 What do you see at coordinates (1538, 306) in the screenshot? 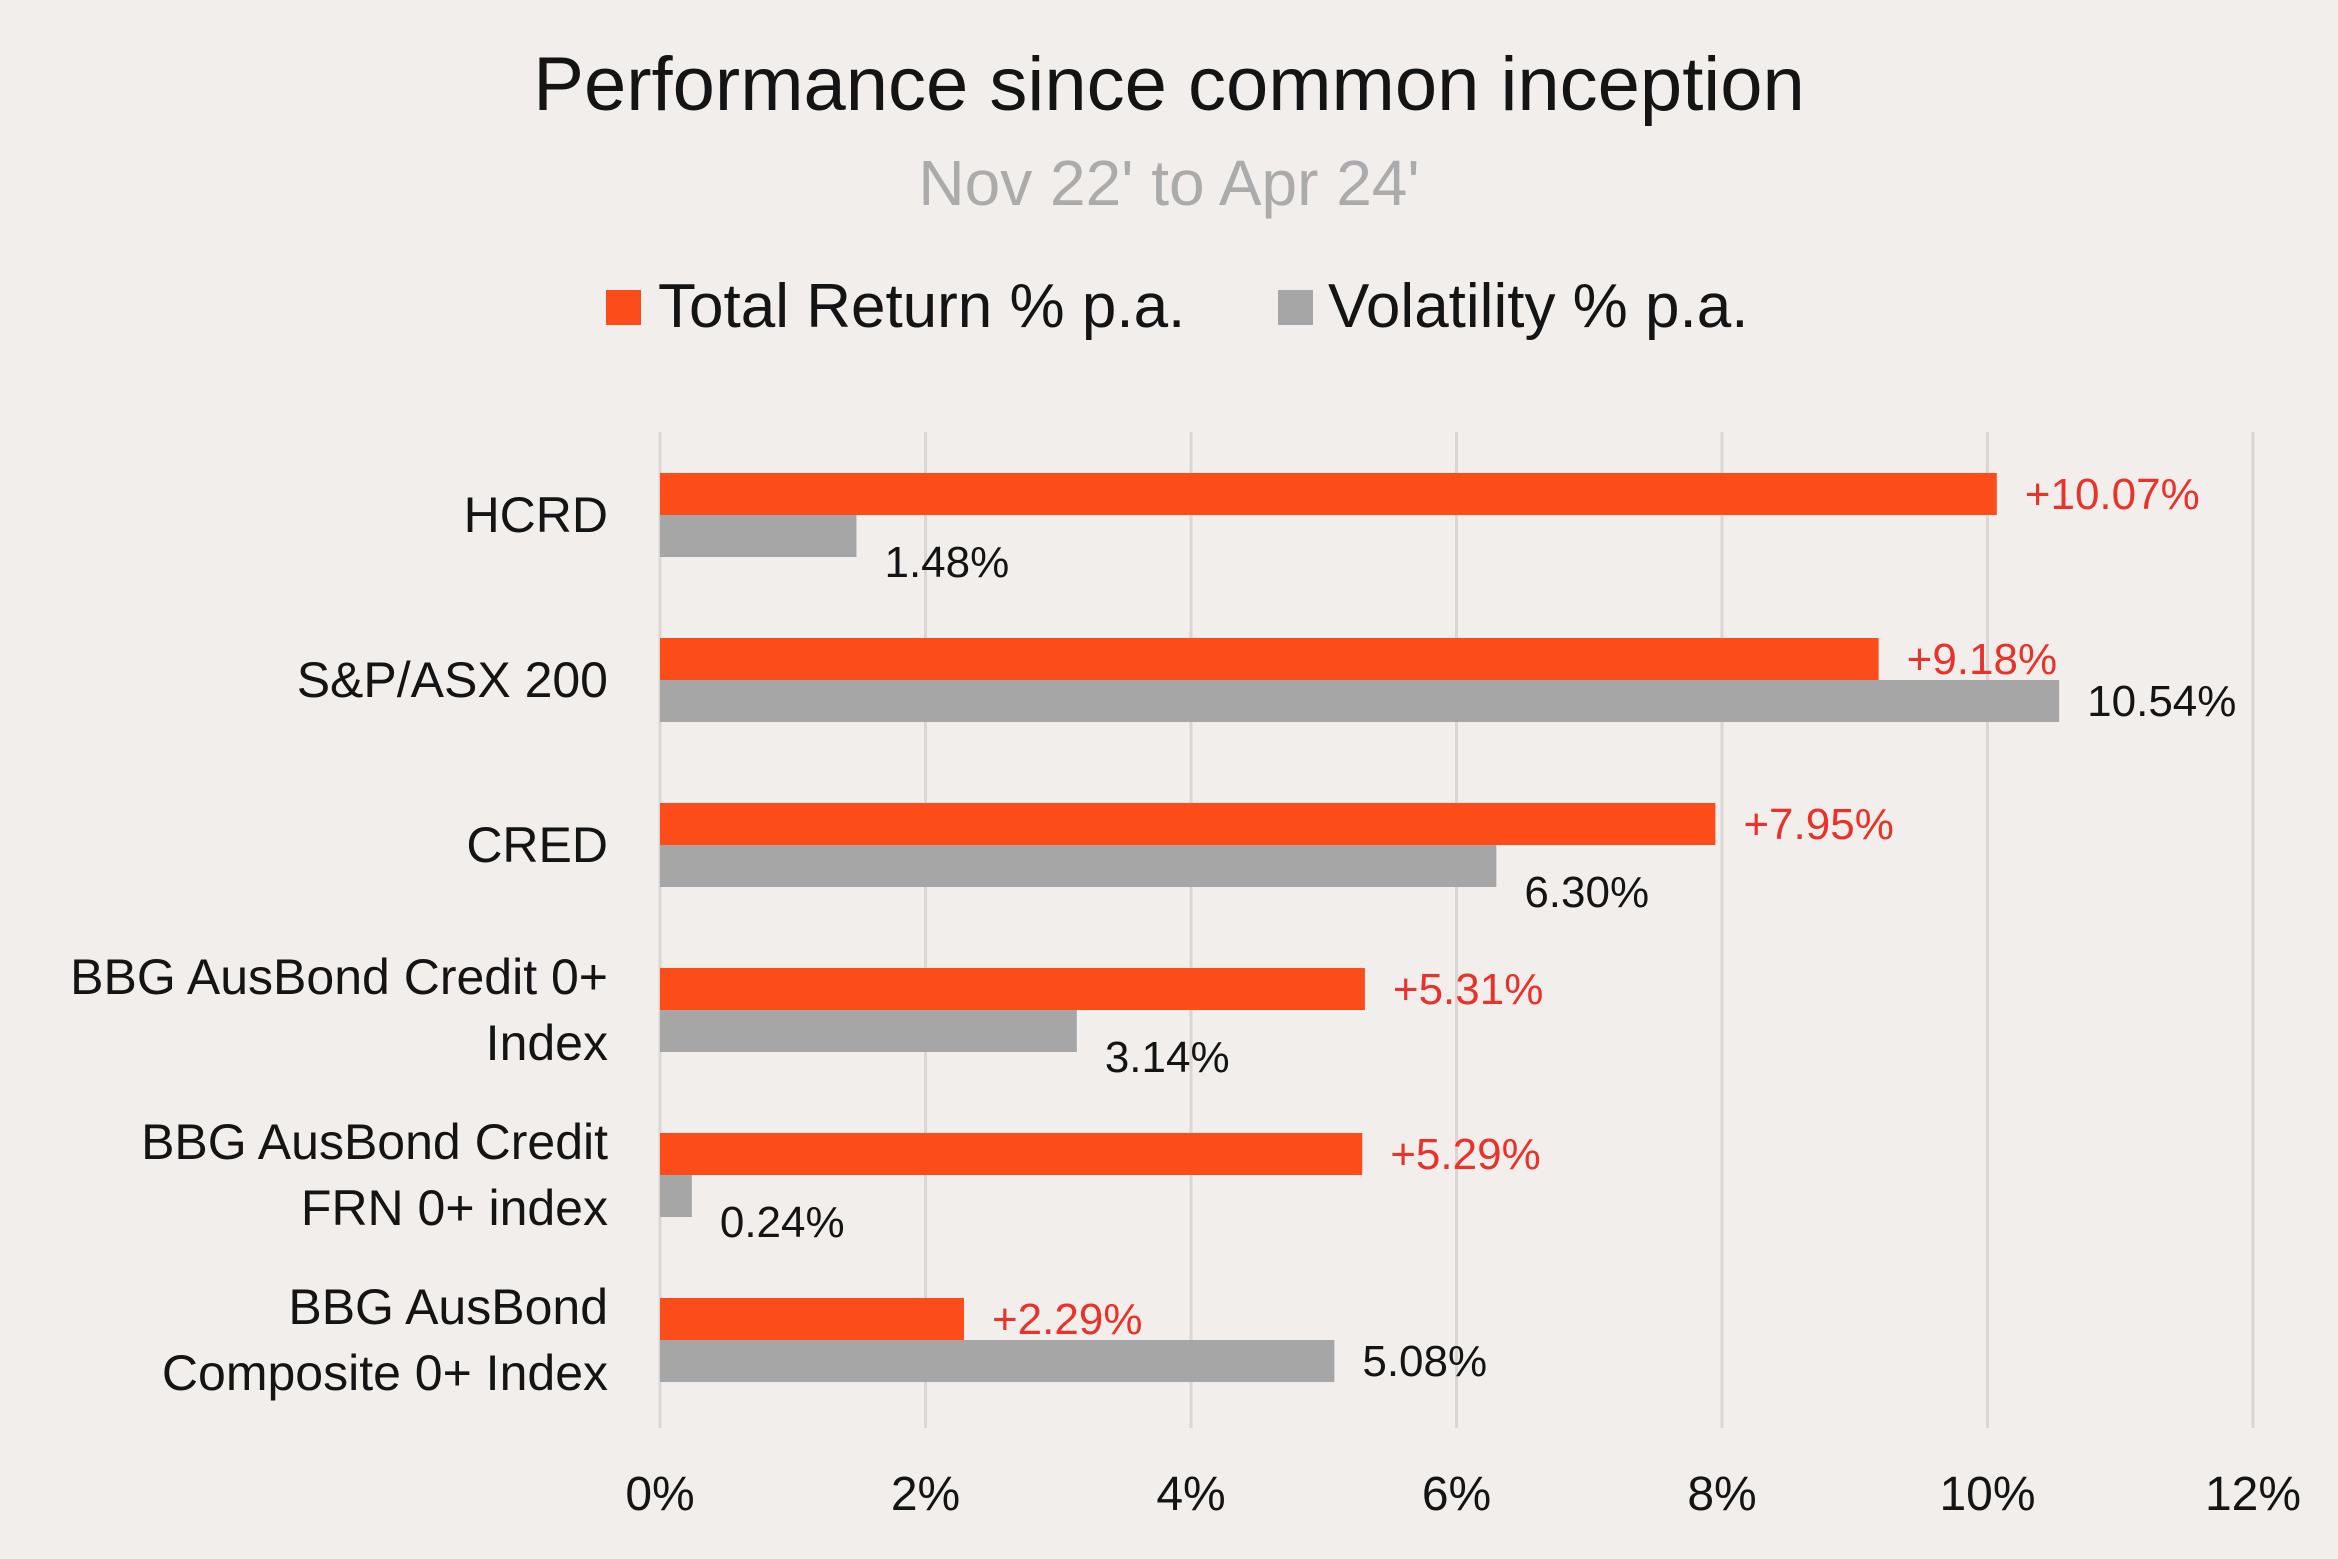
I see `legend-label-2: Volatility % p.a.` at bounding box center [1538, 306].